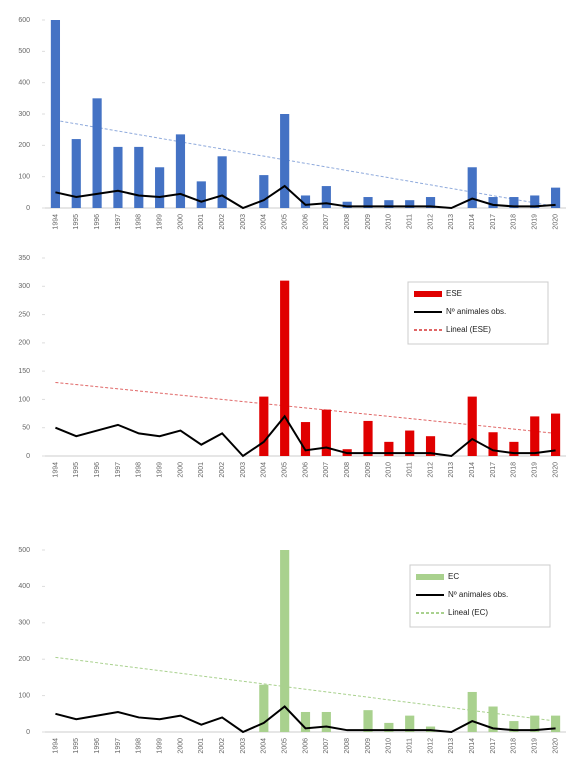  I want to click on x-tick-label: 2001, so click(201, 746).